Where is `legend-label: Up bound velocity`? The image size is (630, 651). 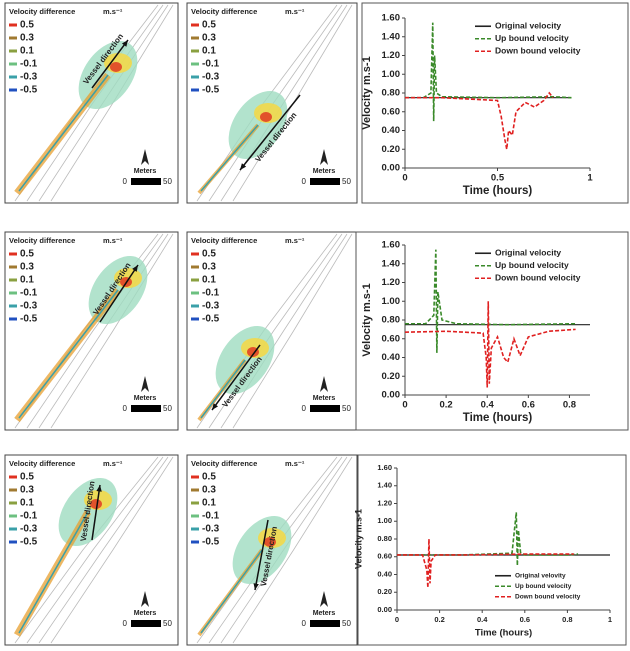 legend-label: Up bound velocity is located at coordinates (532, 38).